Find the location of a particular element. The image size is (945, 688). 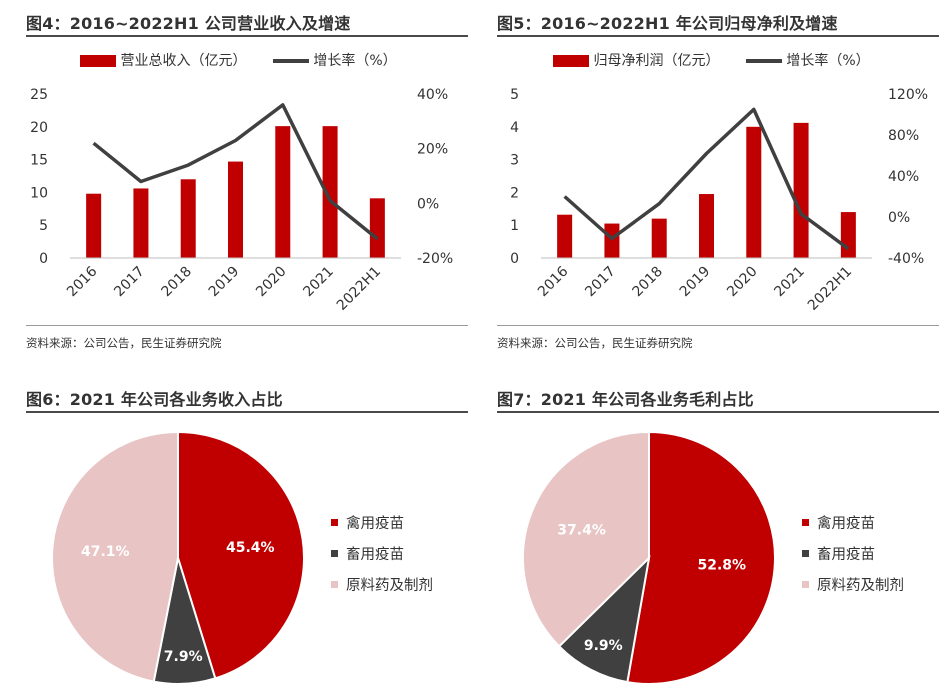

slice-data-label: 52.8% is located at coordinates (722, 565).